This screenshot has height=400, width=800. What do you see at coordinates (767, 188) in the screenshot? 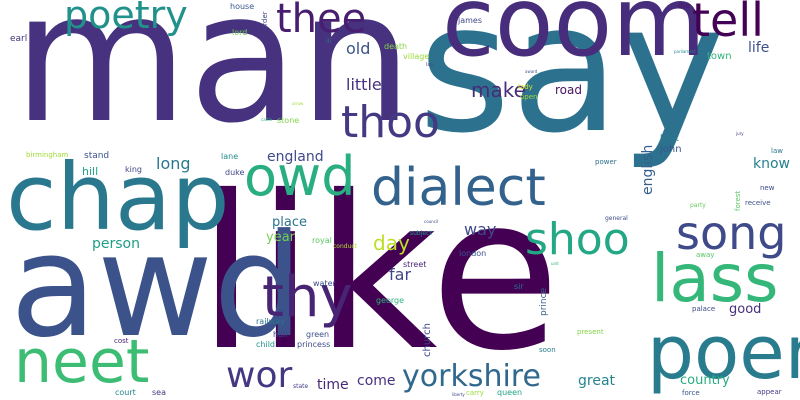
I see `word-new: new` at bounding box center [767, 188].